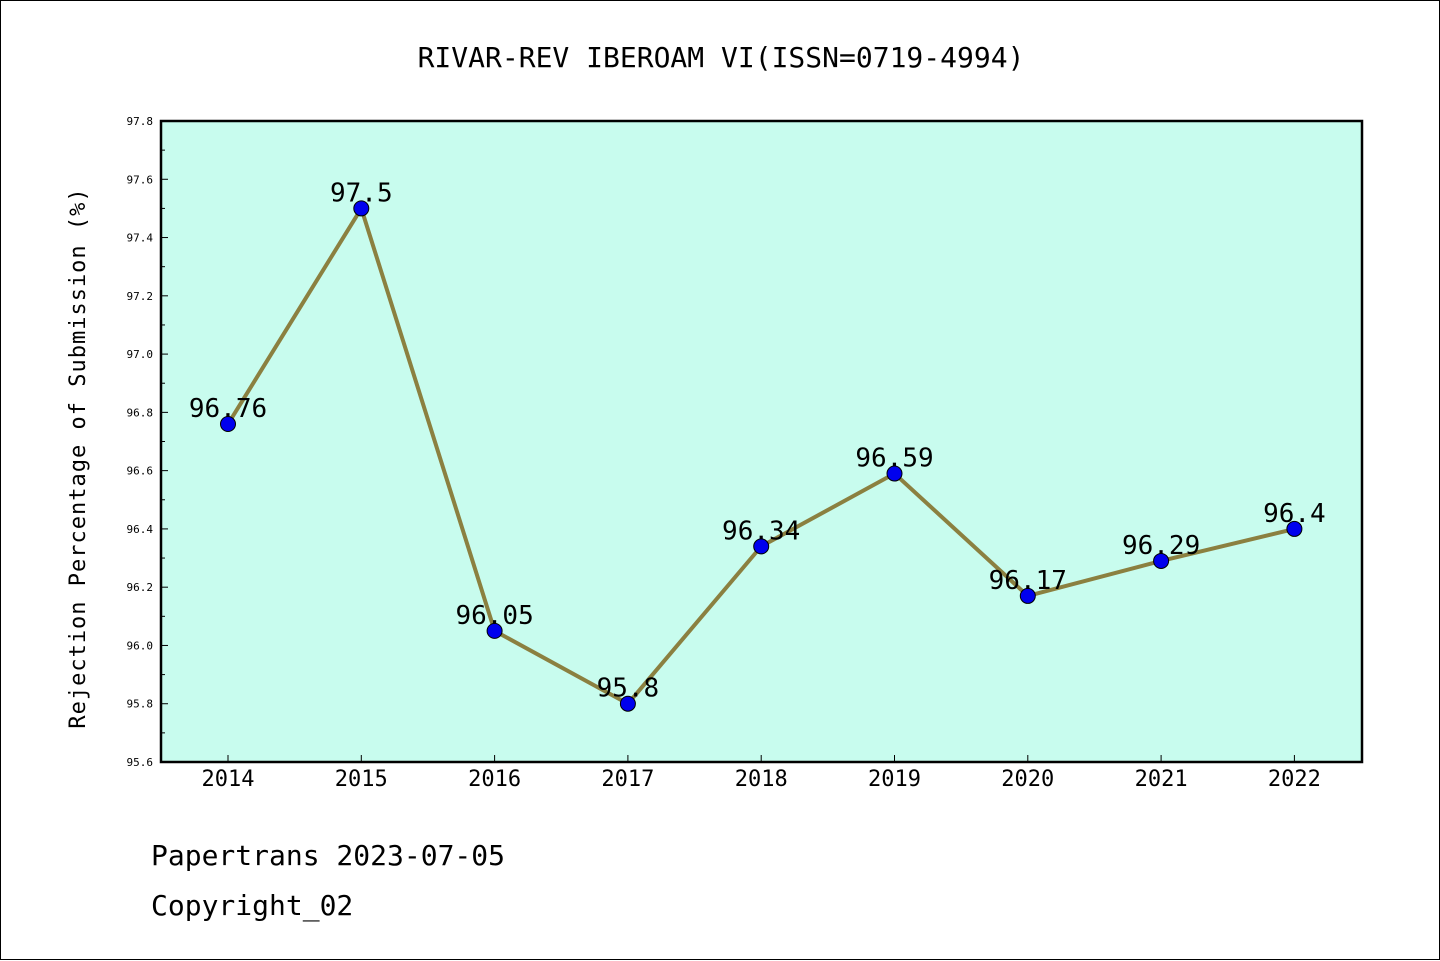 The image size is (1440, 961). I want to click on data-label: 96.29, so click(1161, 546).